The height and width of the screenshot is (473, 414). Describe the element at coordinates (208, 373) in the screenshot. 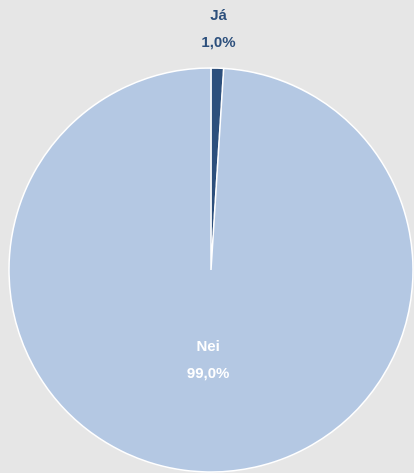

I see `slice-value-label: 99,0%` at that location.